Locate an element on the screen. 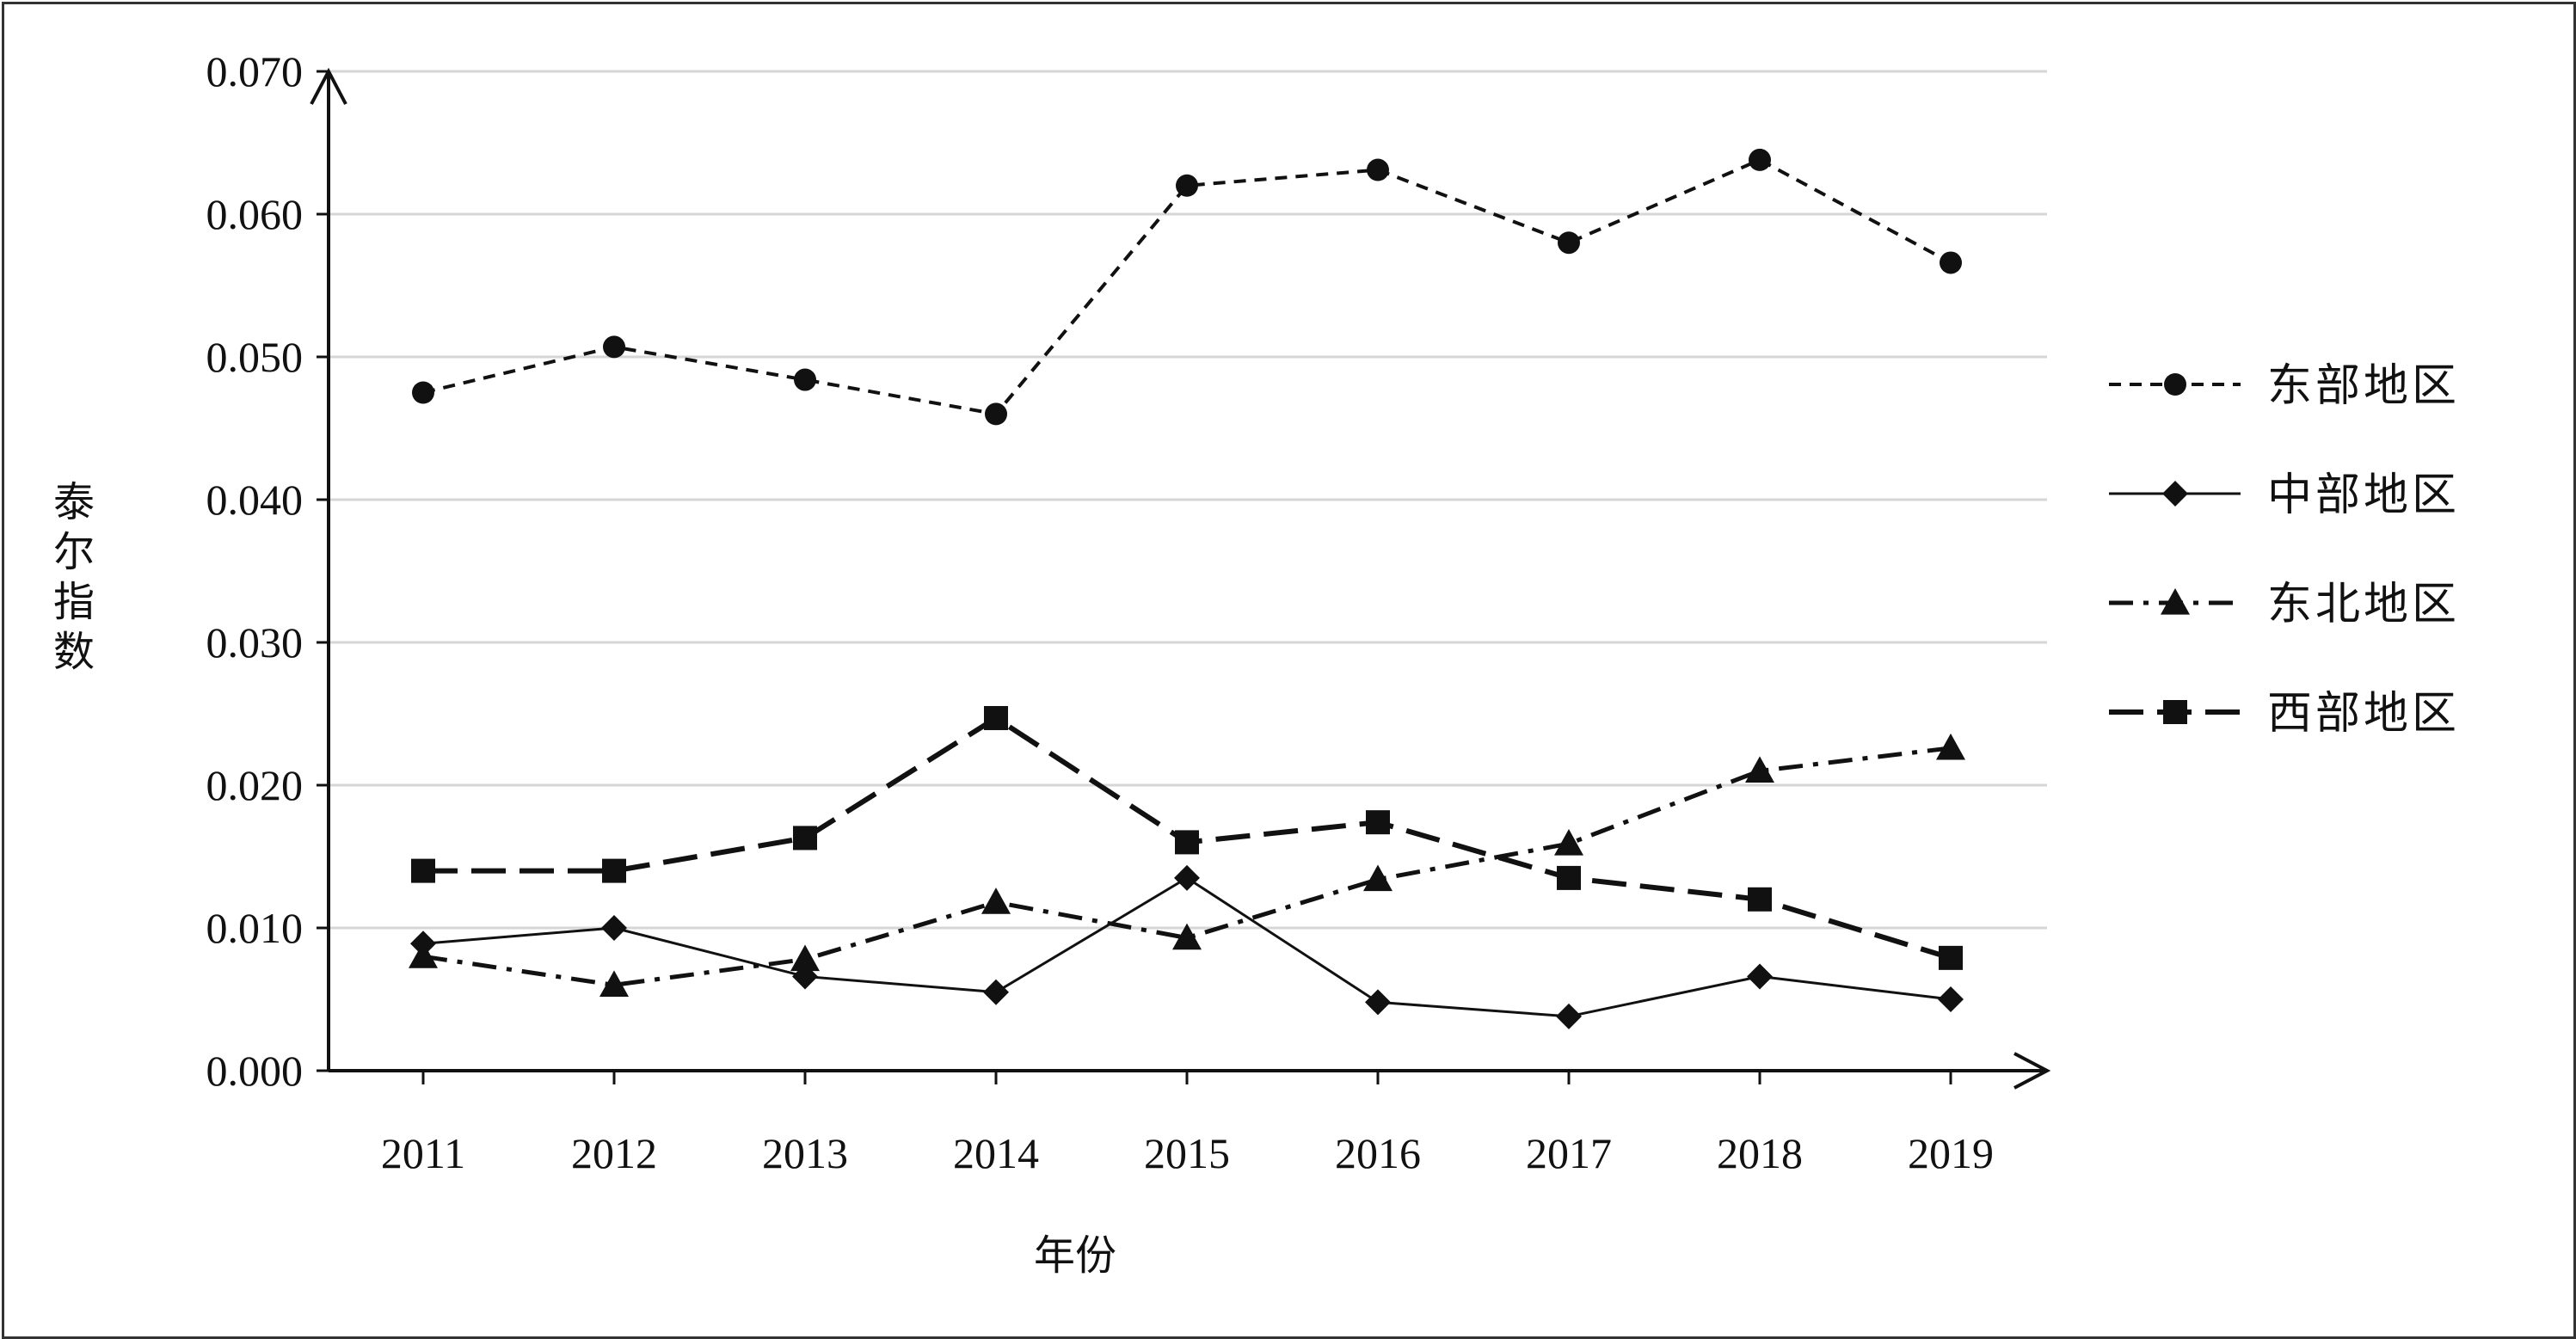 The width and height of the screenshot is (2576, 1339). y-tick-label: 0.020 is located at coordinates (255, 785).